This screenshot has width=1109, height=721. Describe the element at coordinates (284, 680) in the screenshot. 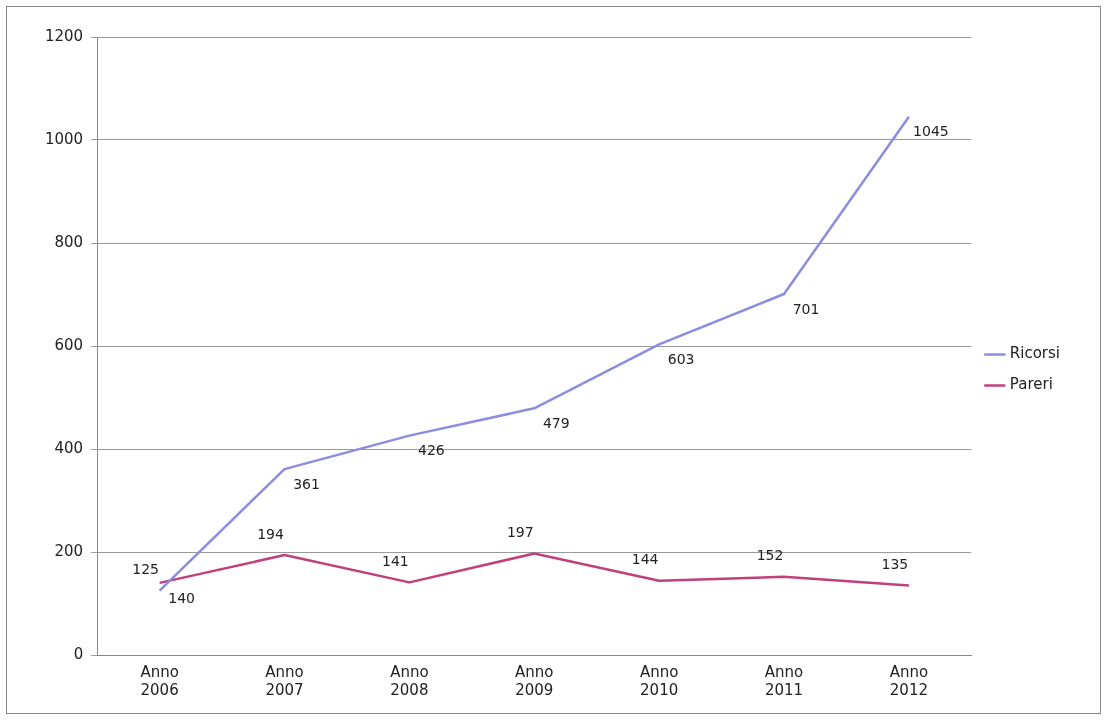

I see `x-tick-label: Anno 2007` at that location.